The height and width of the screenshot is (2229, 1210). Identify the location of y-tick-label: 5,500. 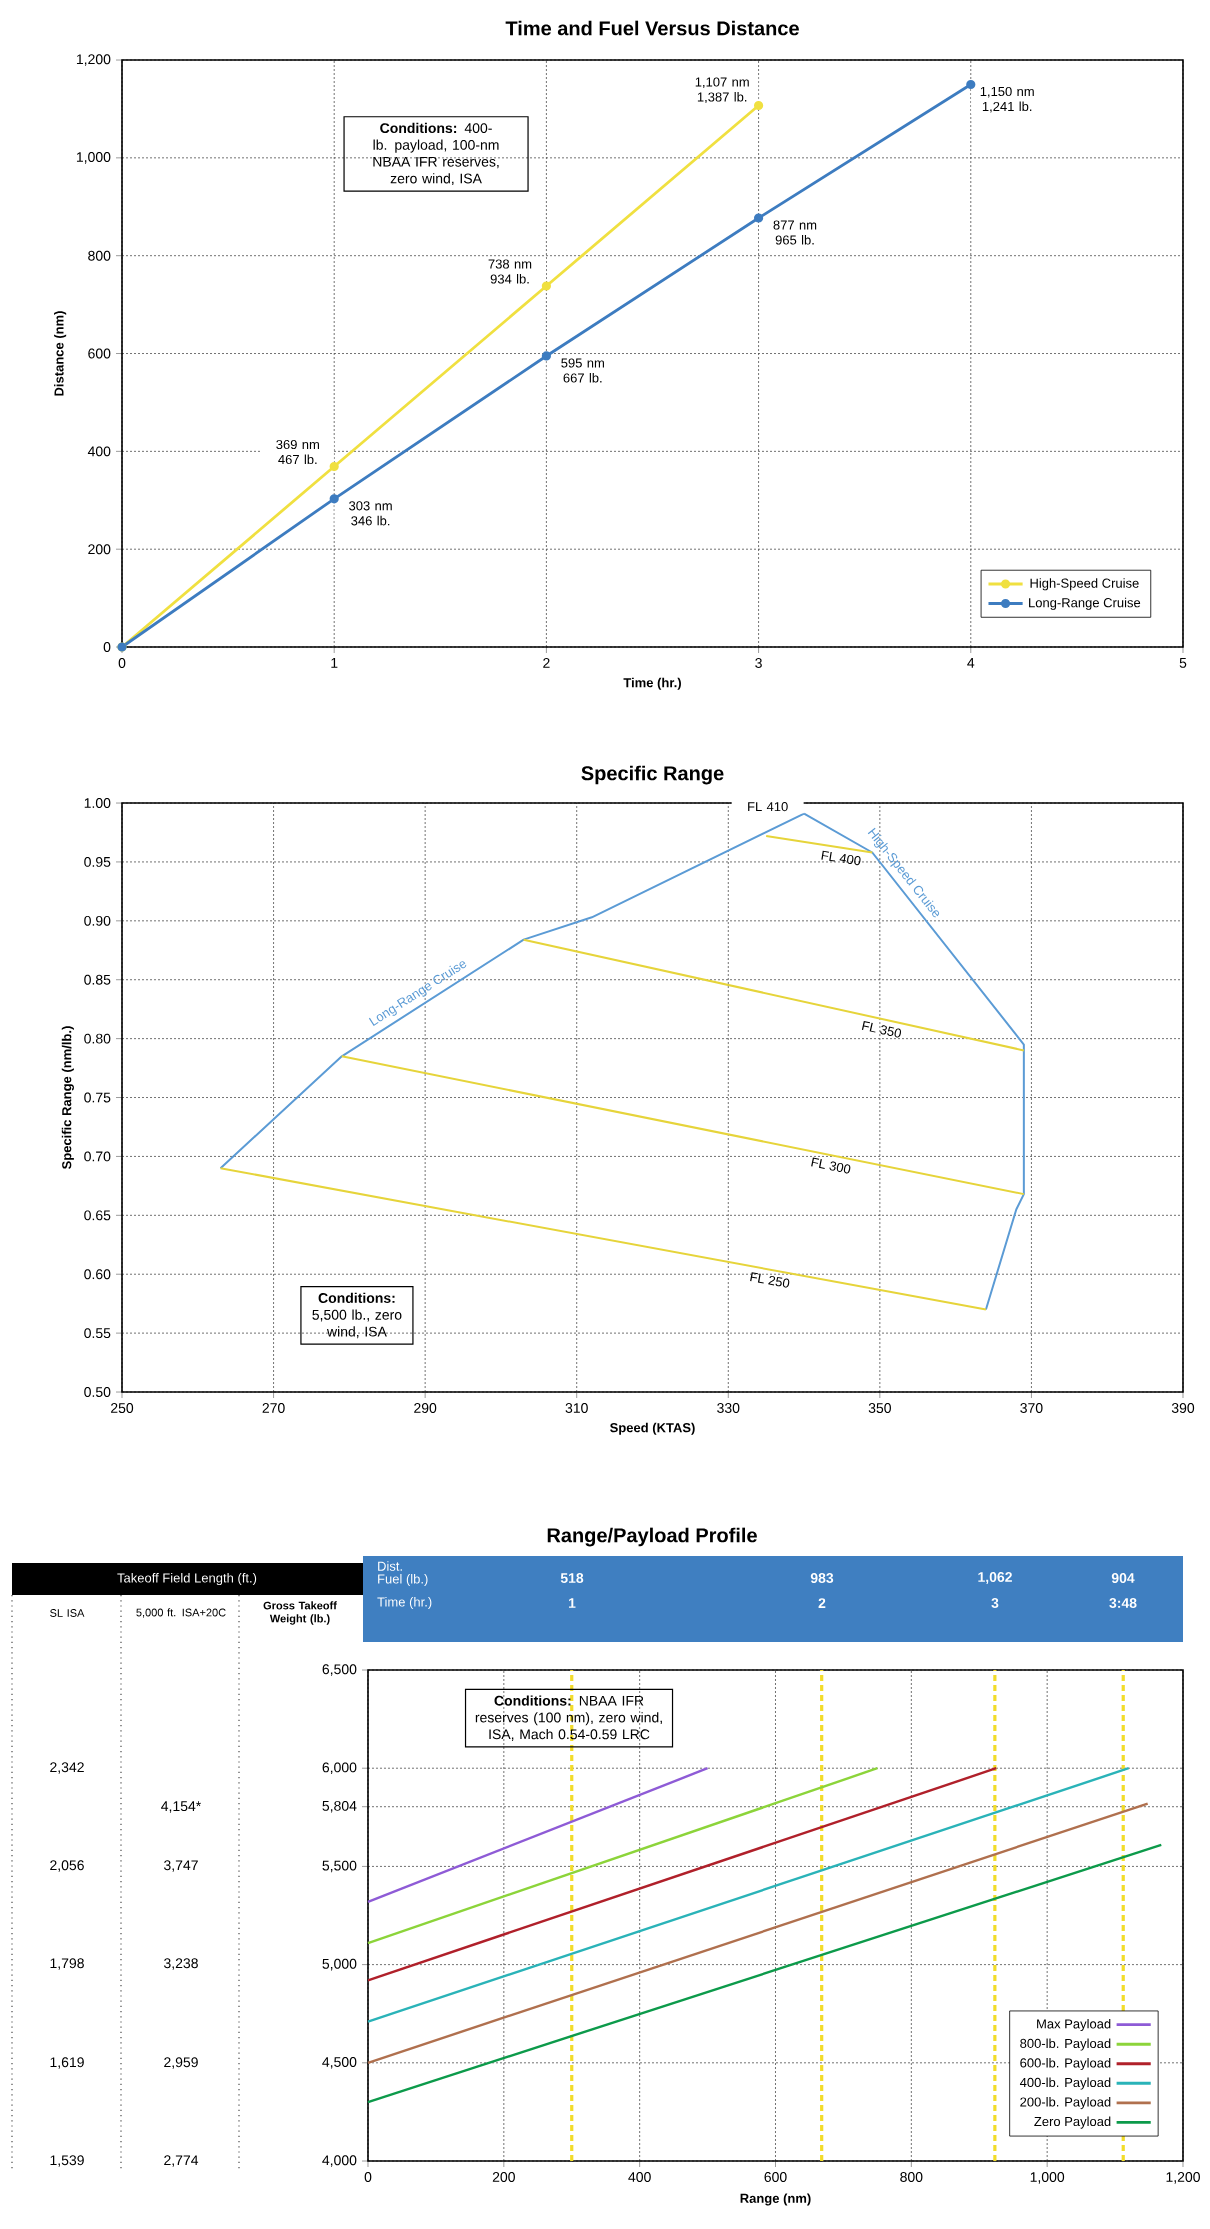
(339, 1866).